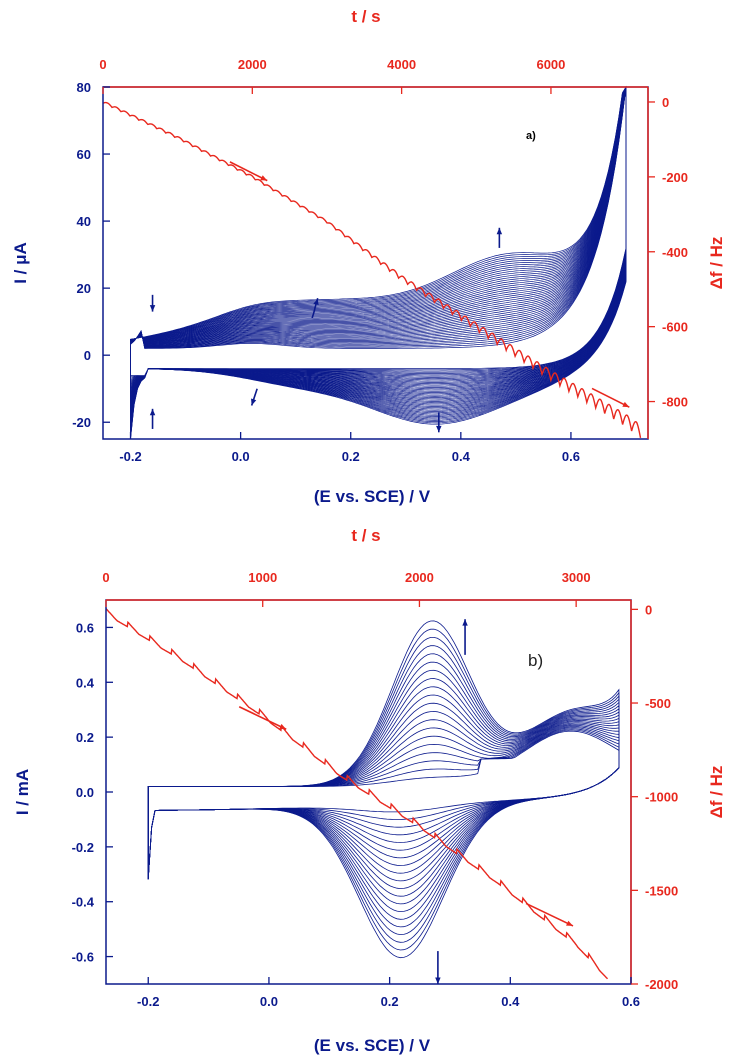  Describe the element at coordinates (716, 263) in the screenshot. I see `panel-a-right-axis-label: Δf / Hz` at that location.